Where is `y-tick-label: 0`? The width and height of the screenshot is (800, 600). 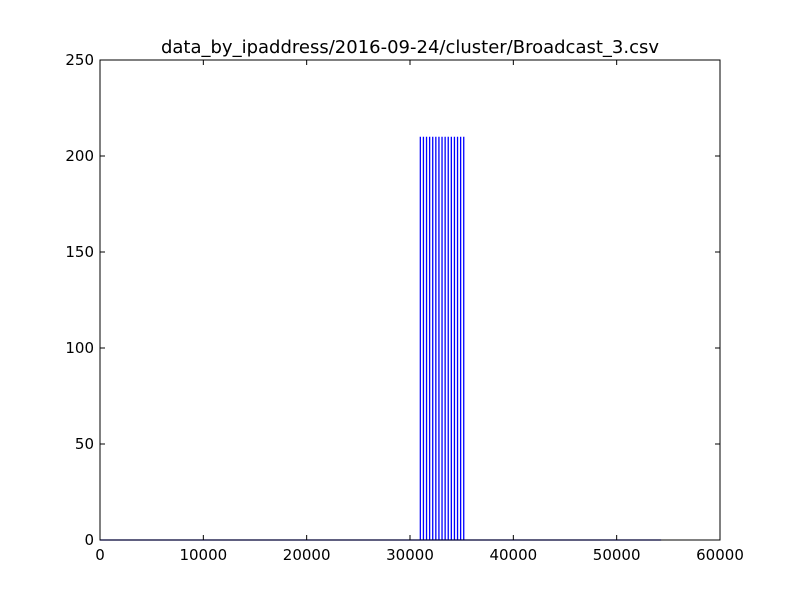 y-tick-label: 0 is located at coordinates (89, 540).